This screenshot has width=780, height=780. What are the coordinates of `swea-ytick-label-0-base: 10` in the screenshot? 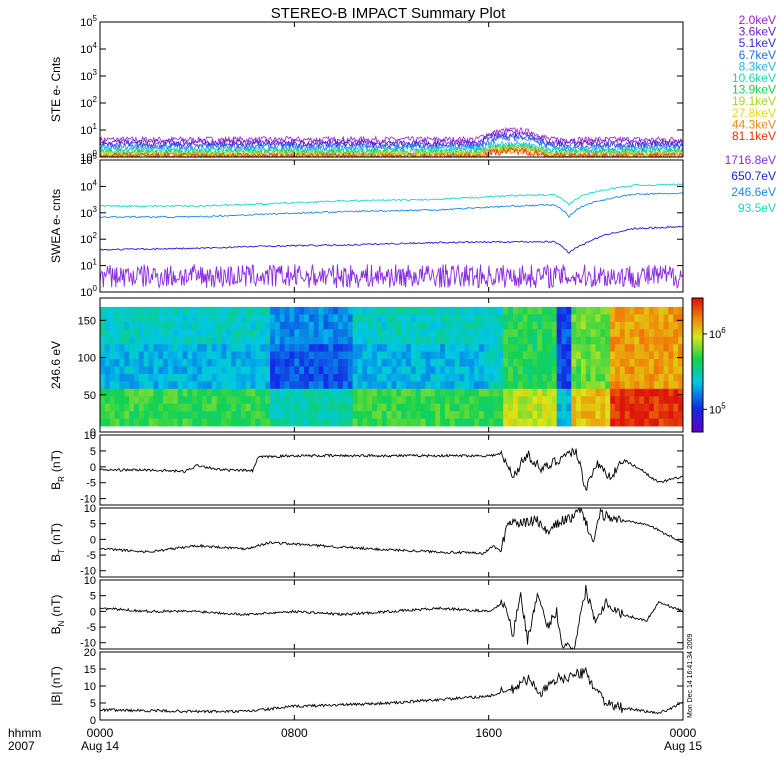 It's located at (86, 293).